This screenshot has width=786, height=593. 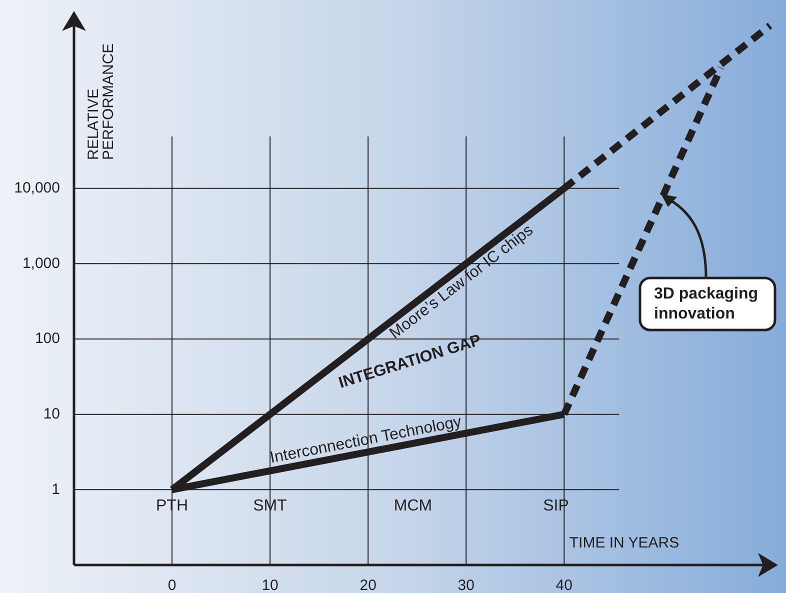 I want to click on y-tick-label: 1, so click(x=56, y=489).